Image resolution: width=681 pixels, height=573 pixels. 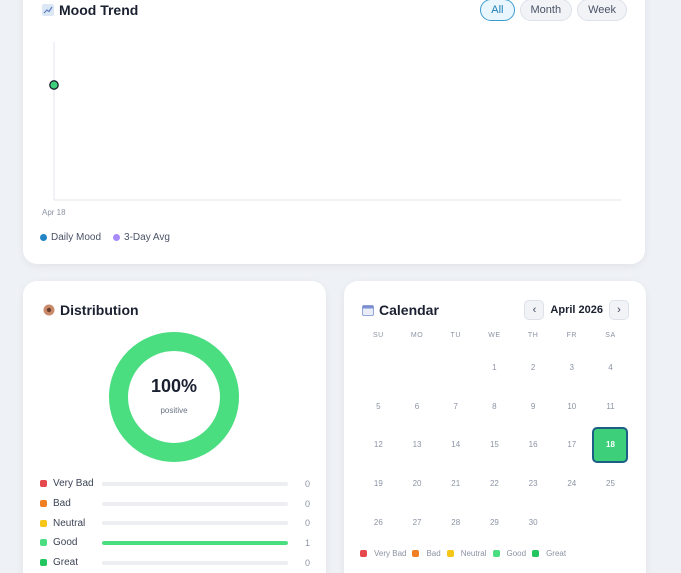 What do you see at coordinates (533, 335) in the screenshot?
I see `weekday-header: TH` at bounding box center [533, 335].